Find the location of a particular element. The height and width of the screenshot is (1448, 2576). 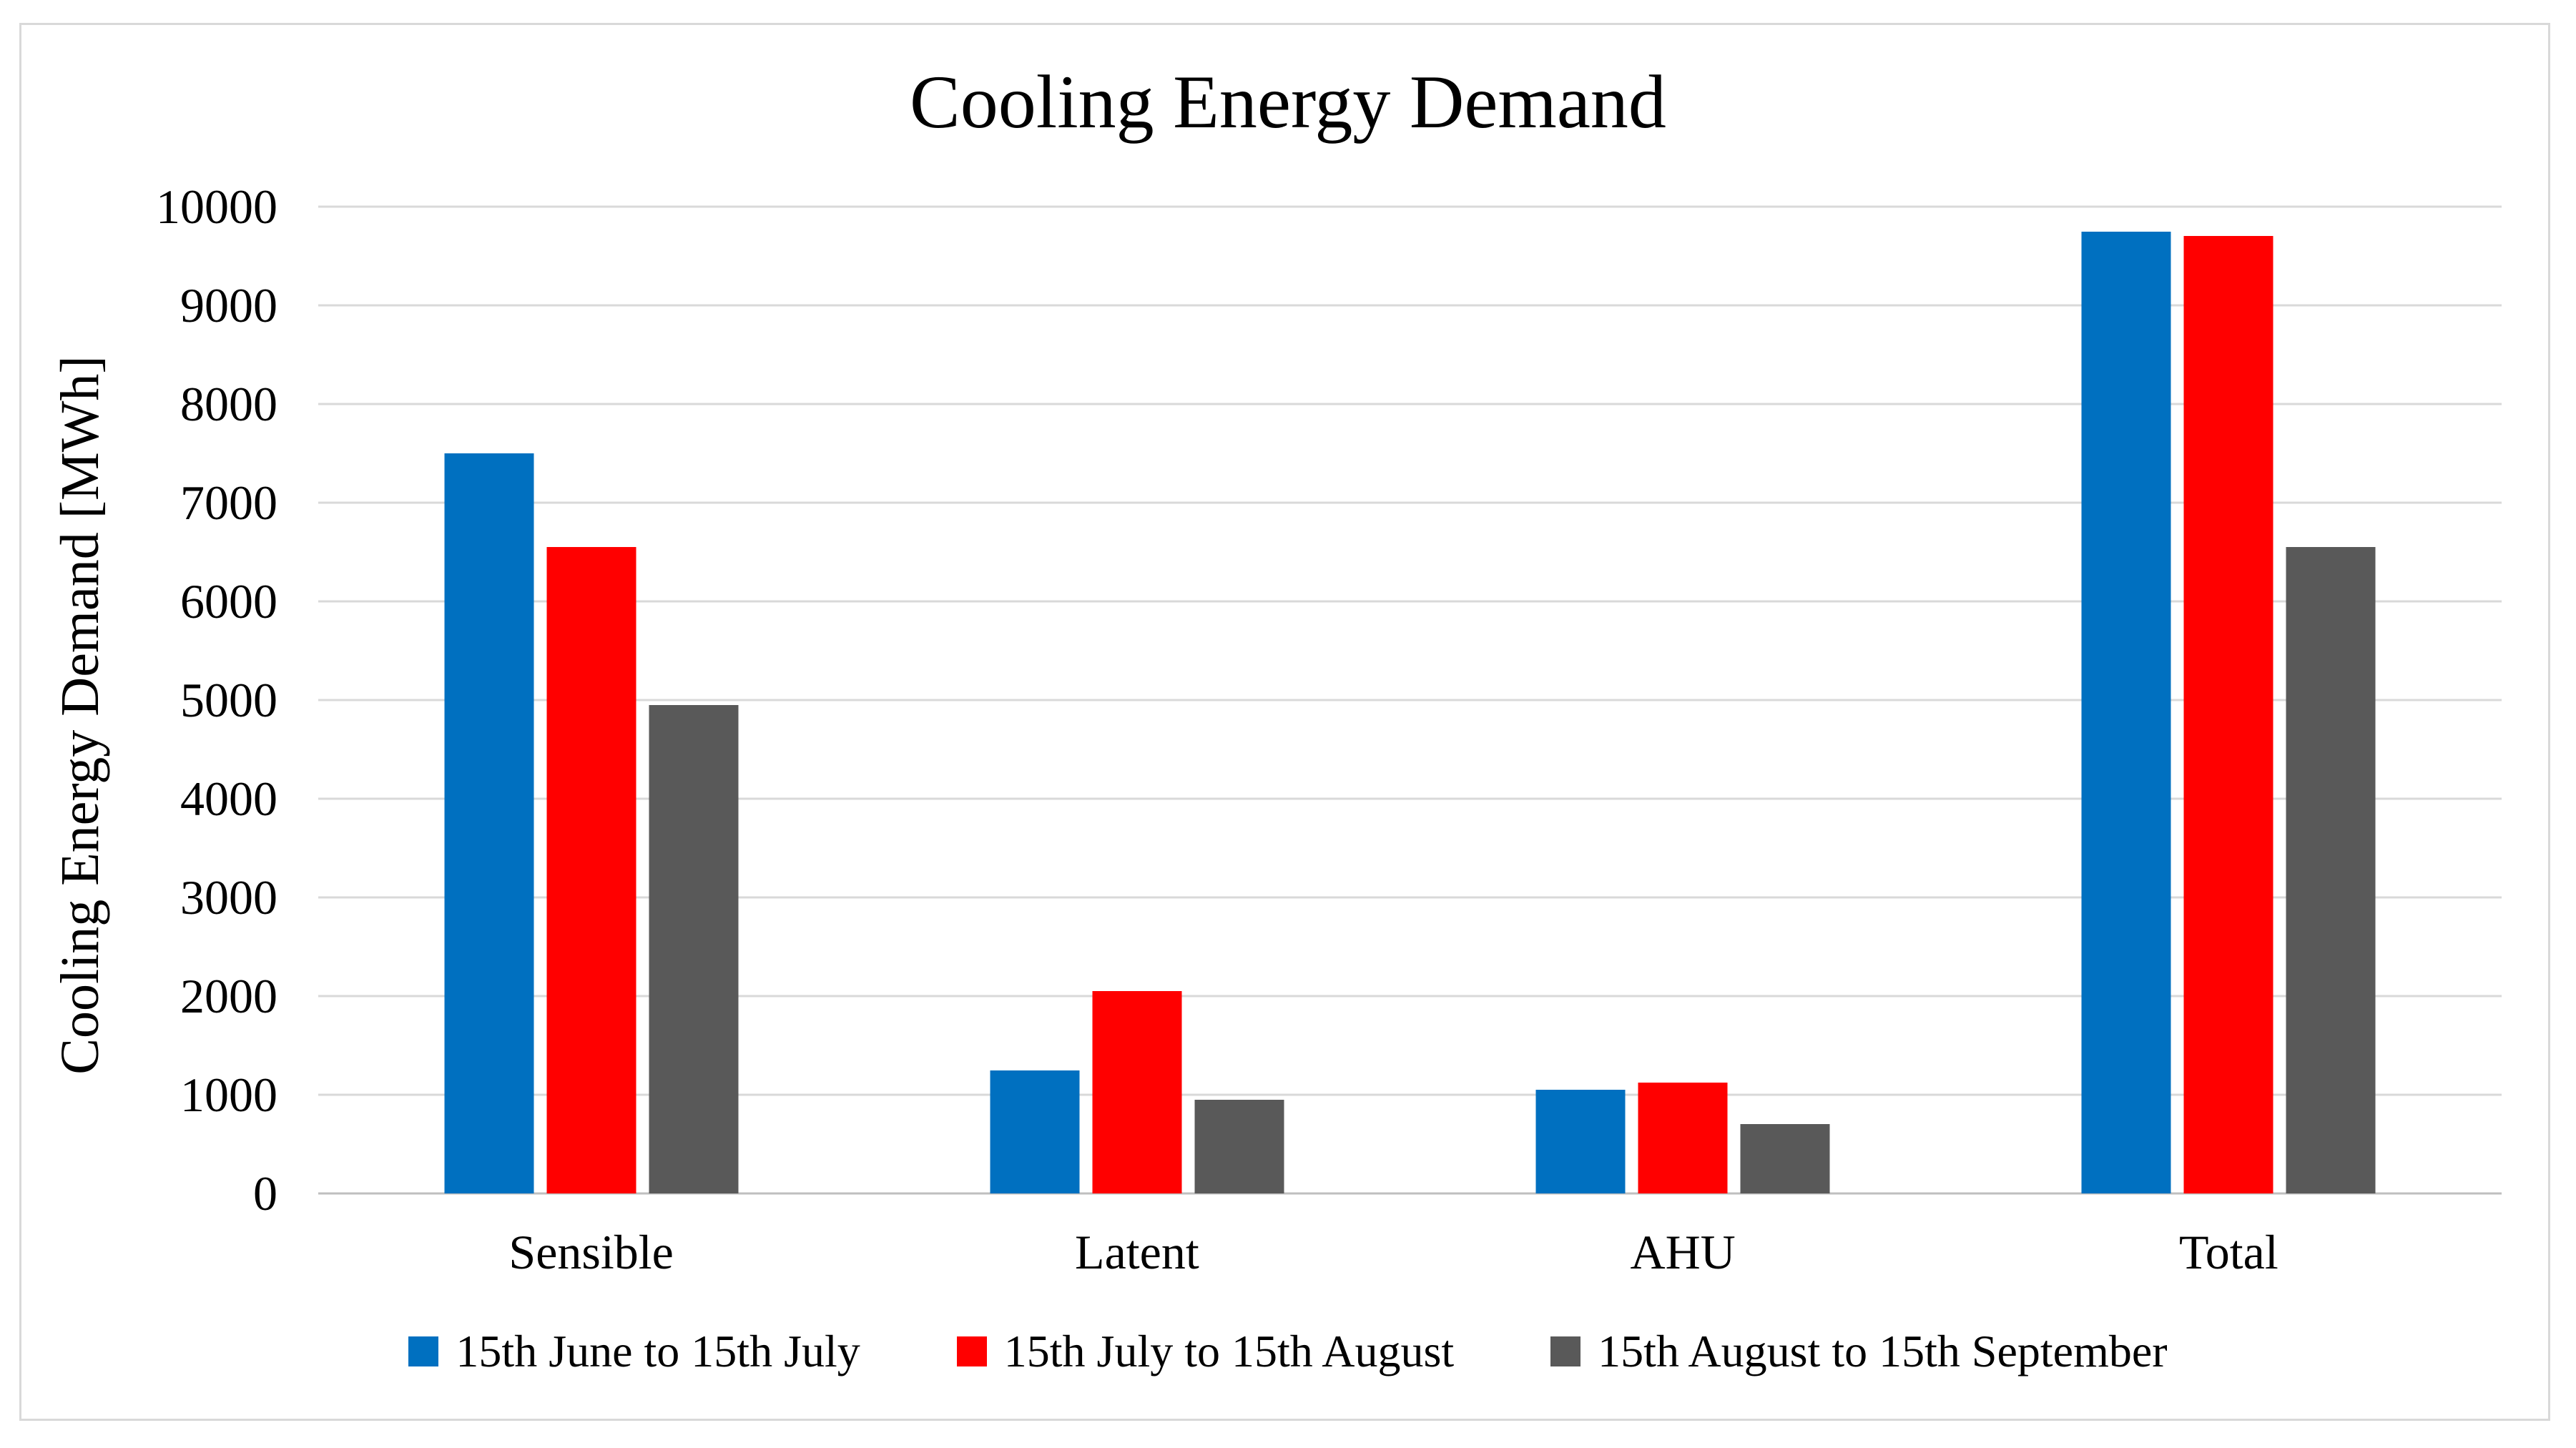

x-axis-label-latent: Latent is located at coordinates (1137, 1252).